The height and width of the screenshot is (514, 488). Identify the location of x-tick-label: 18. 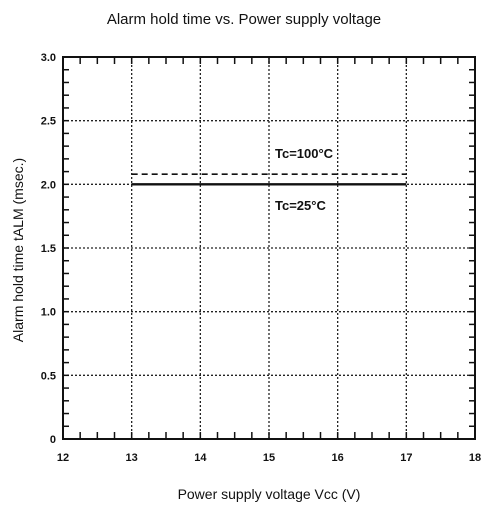
(475, 458).